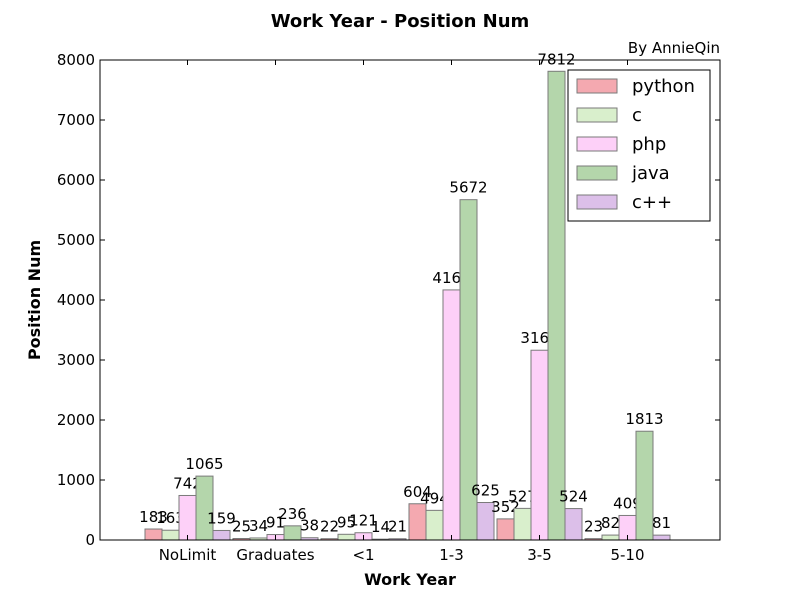 Image resolution: width=800 pixels, height=600 pixels. What do you see at coordinates (241, 527) in the screenshot?
I see `data-label-python-Graduates: 25` at bounding box center [241, 527].